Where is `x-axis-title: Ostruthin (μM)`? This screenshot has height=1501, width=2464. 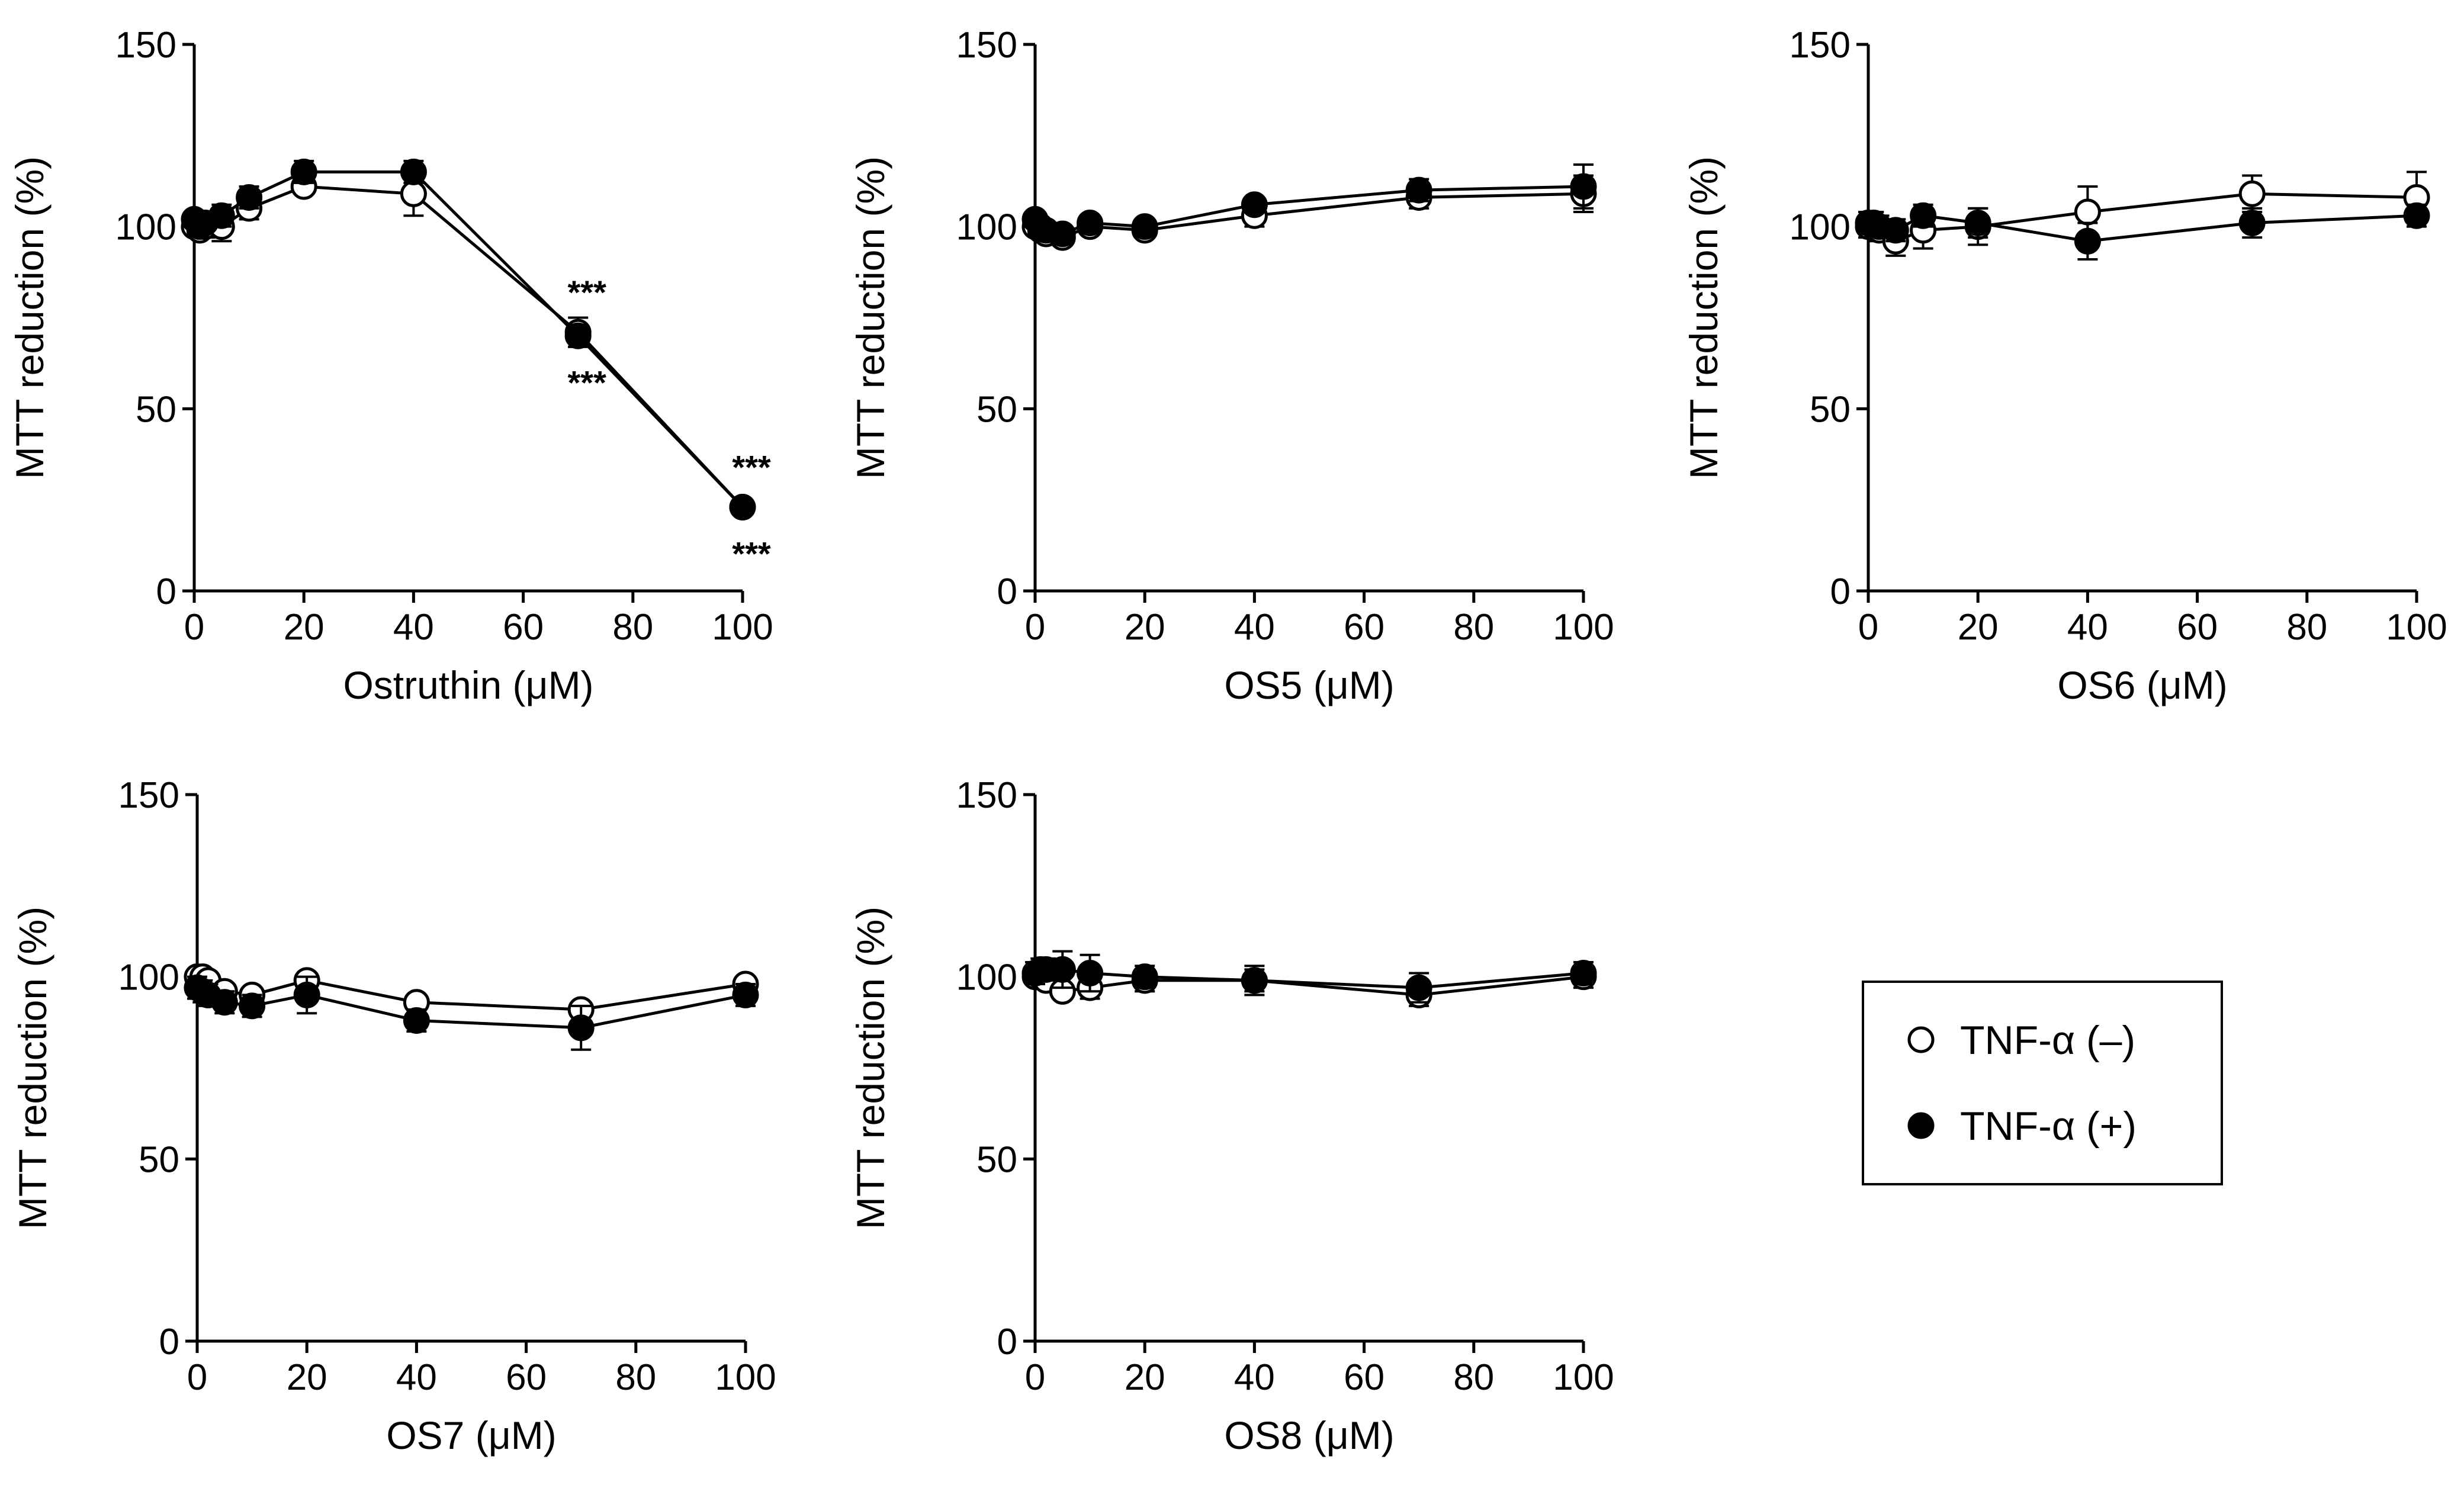 x-axis-title: Ostruthin (μM) is located at coordinates (468, 685).